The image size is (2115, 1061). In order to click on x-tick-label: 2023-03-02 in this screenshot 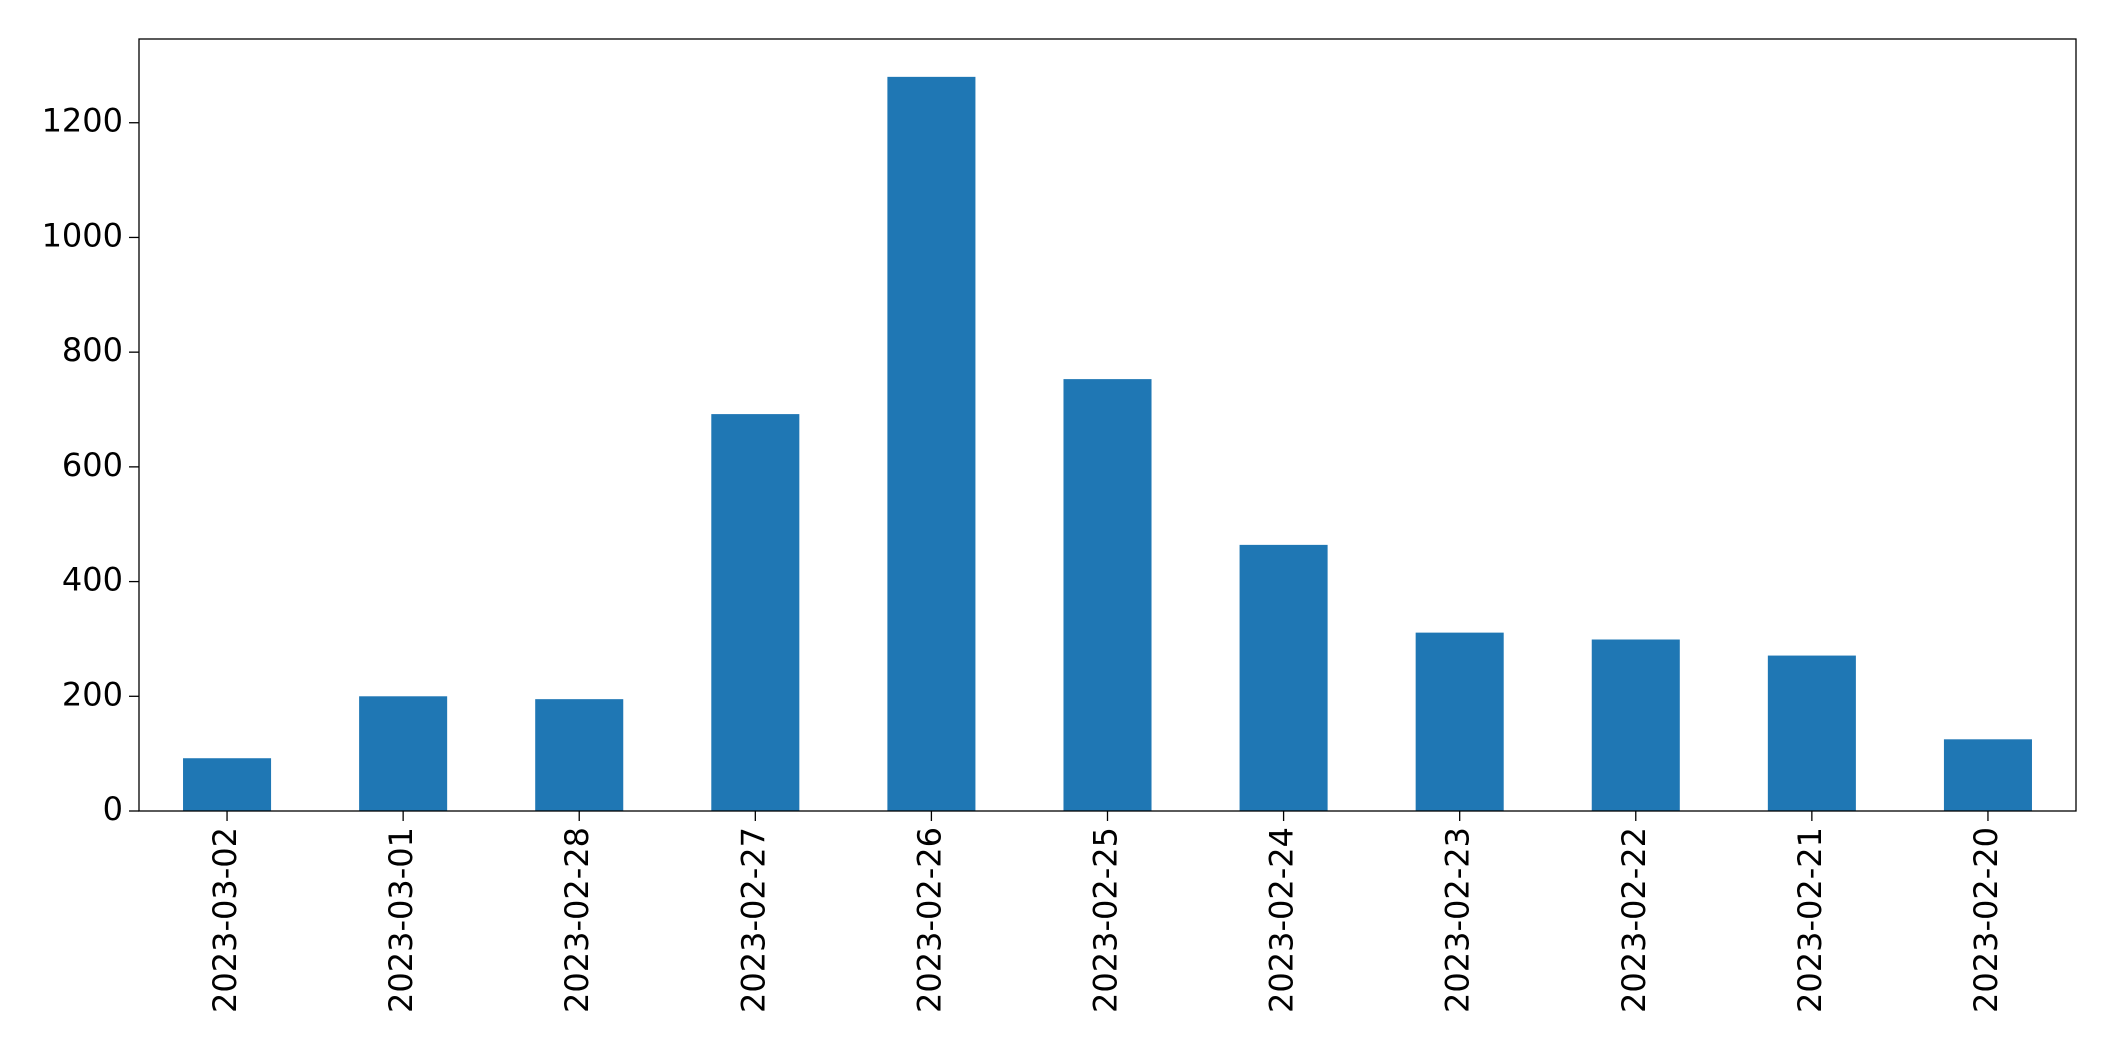, I will do `click(225, 920)`.